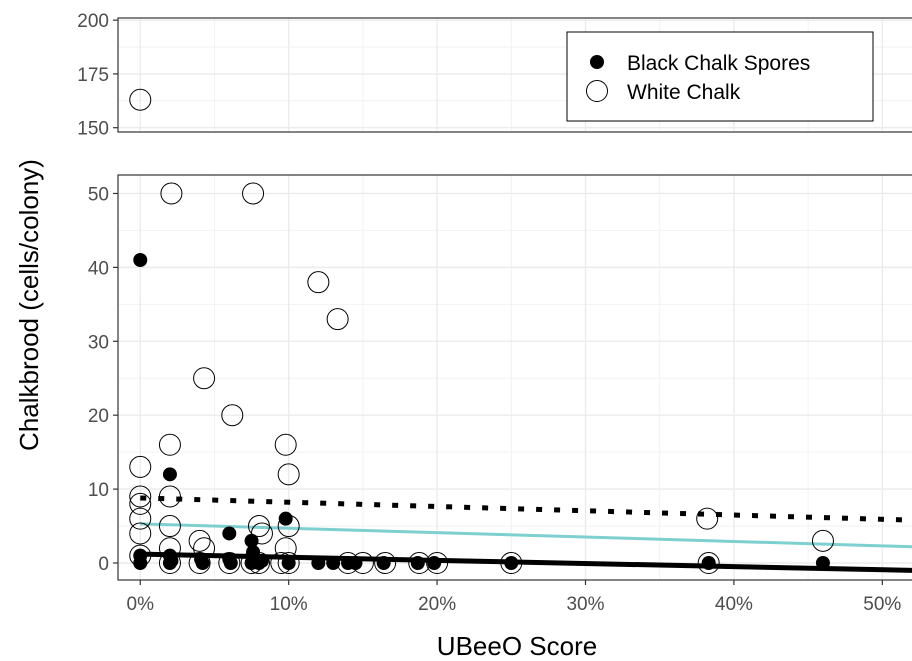 The height and width of the screenshot is (661, 912). Describe the element at coordinates (98, 342) in the screenshot. I see `y-tick-label-lower: 30` at that location.